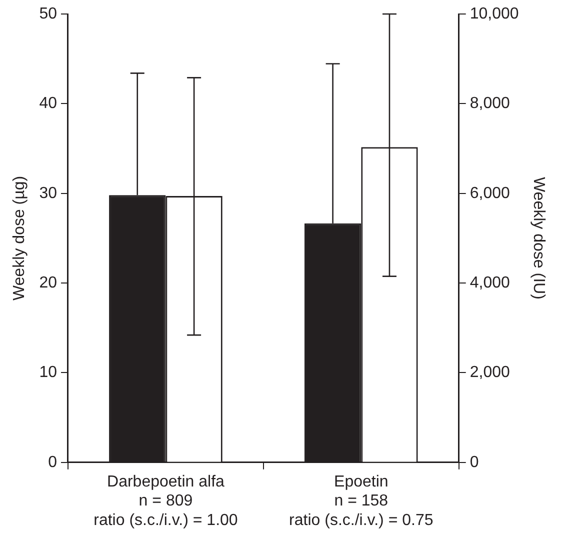  What do you see at coordinates (474, 462) in the screenshot?
I see `y2-tick-label: 0` at bounding box center [474, 462].